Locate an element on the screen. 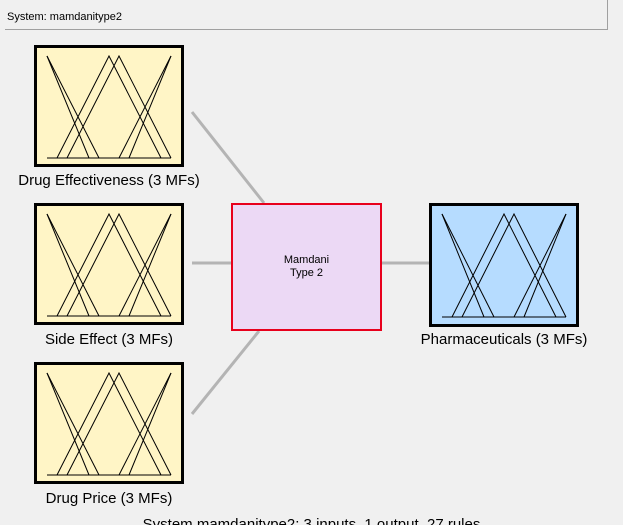 The image size is (623, 525). connector-input1-engine is located at coordinates (228, 157).